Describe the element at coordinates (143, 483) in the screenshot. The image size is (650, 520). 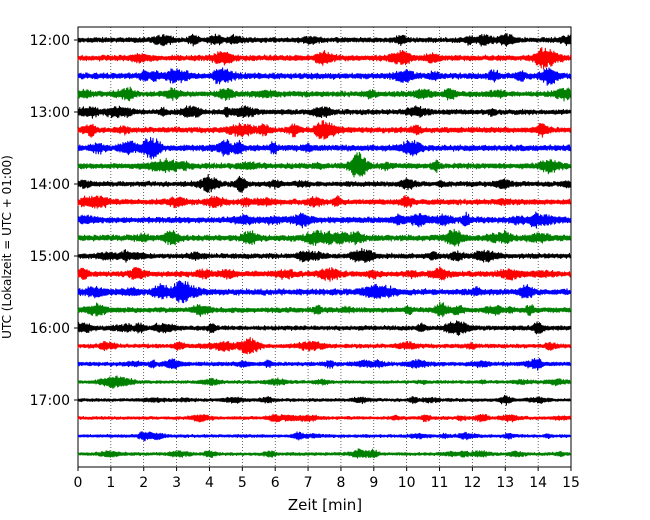
I see `x-tick-label-2: 2` at that location.